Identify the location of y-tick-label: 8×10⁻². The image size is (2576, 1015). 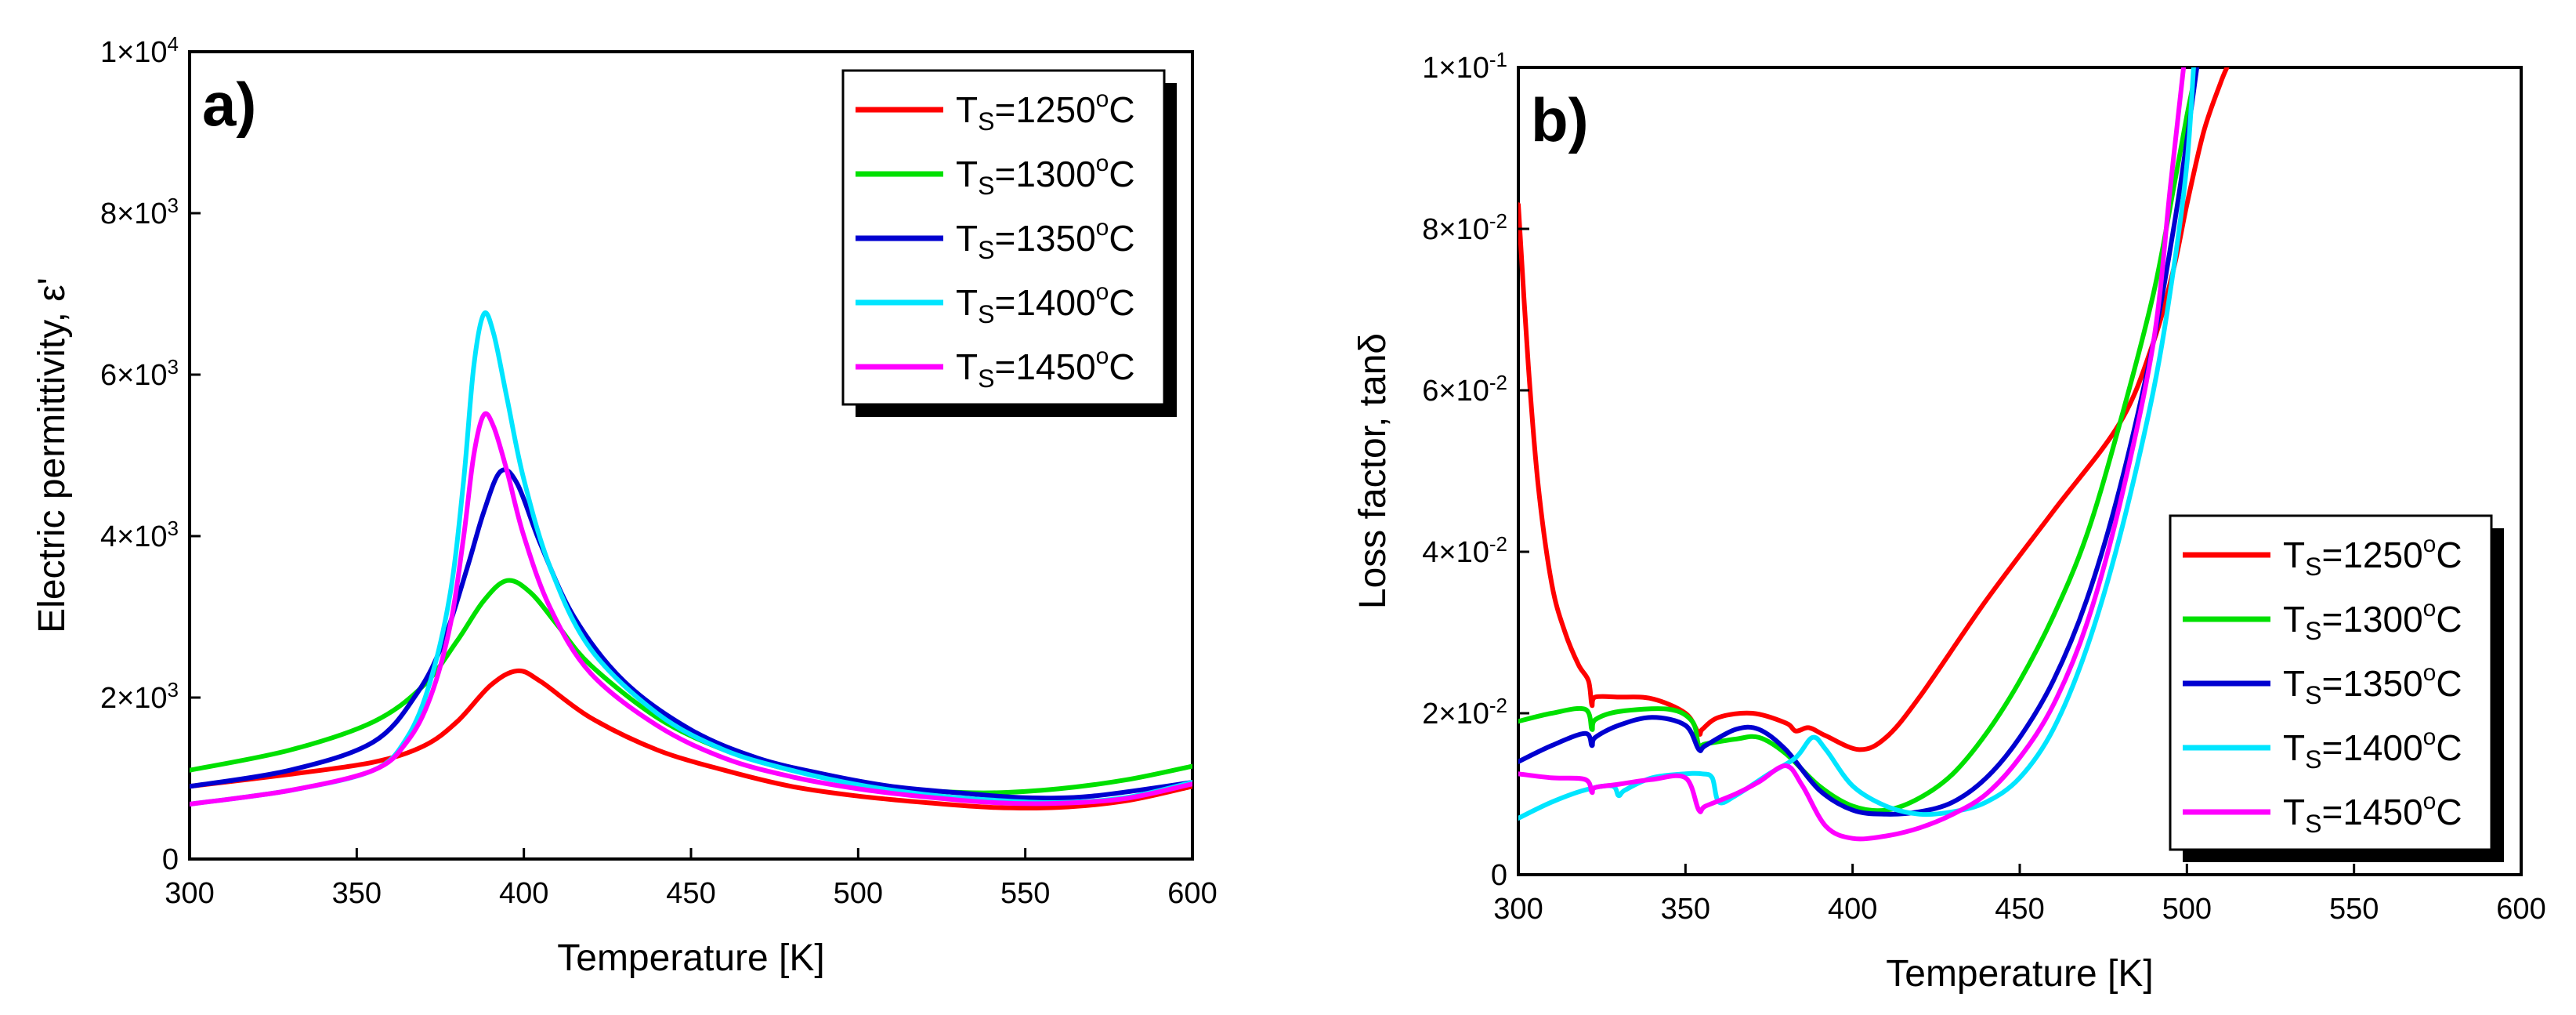
(1465, 227).